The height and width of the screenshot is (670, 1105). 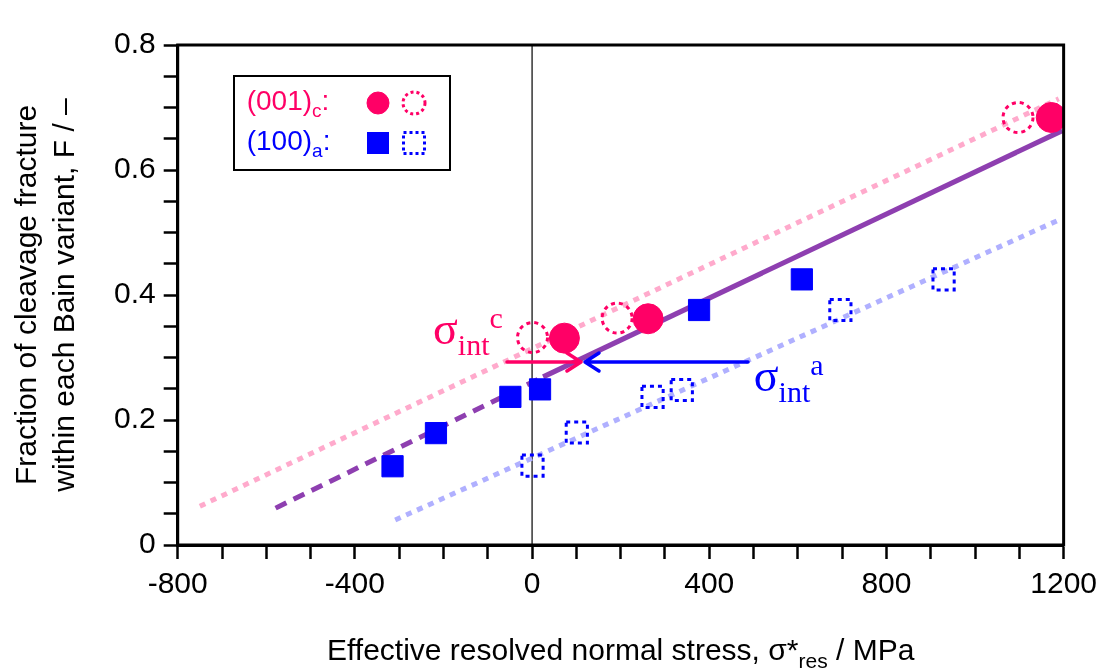 What do you see at coordinates (288, 103) in the screenshot?
I see `legend-label: (001)$_{c}$:` at bounding box center [288, 103].